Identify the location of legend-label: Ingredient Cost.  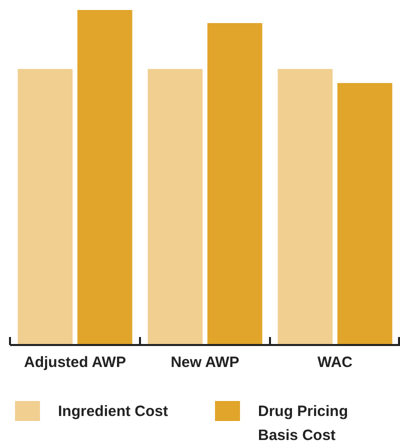
(113, 411).